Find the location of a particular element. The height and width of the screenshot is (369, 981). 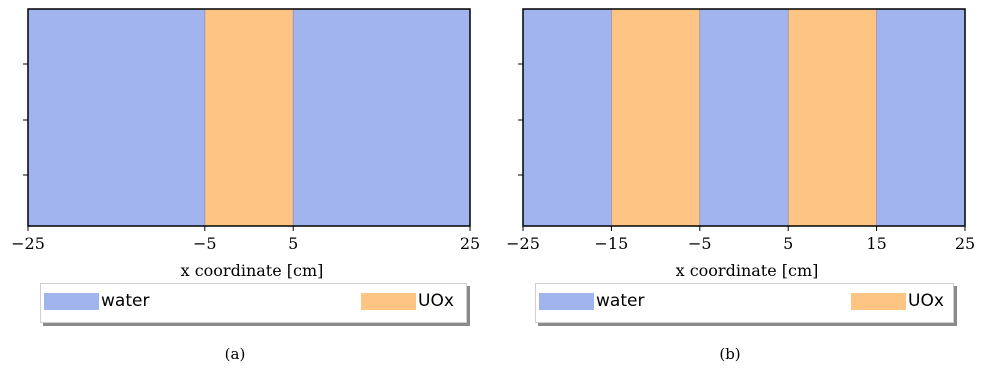

legend-b: water UOx is located at coordinates (744, 303).